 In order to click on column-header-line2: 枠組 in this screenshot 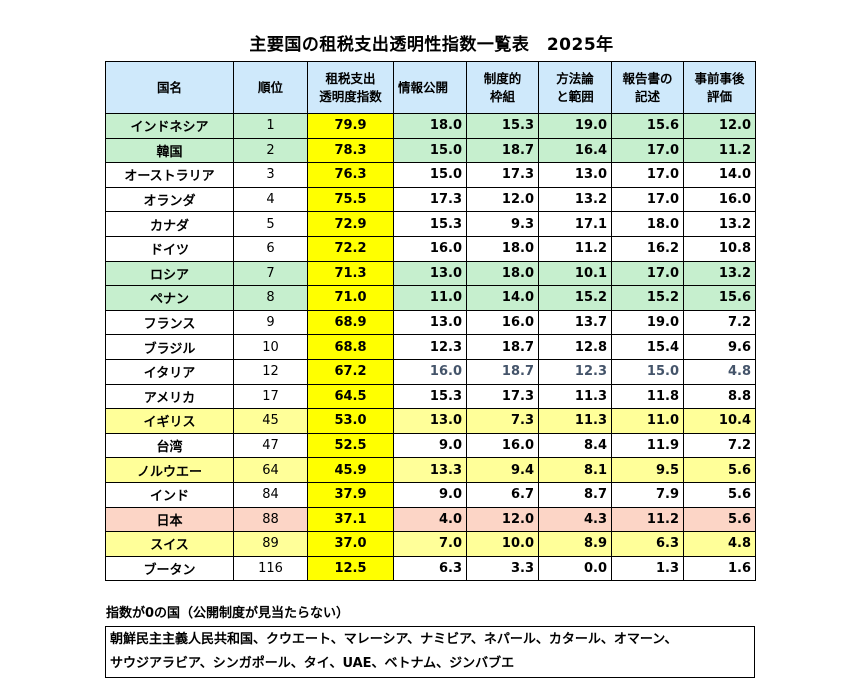, I will do `click(502, 96)`.